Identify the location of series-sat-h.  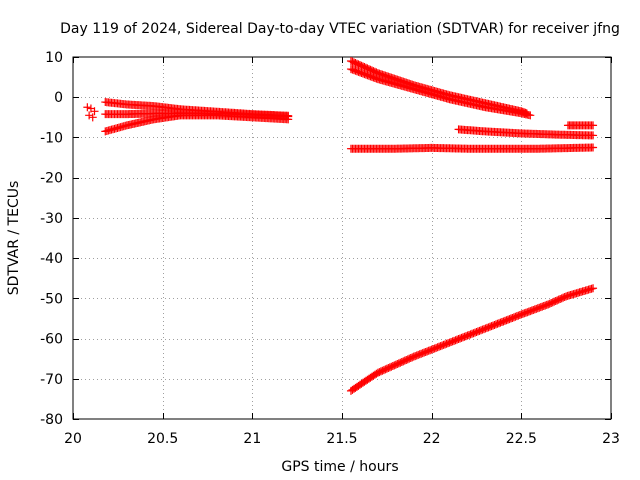
(526, 132).